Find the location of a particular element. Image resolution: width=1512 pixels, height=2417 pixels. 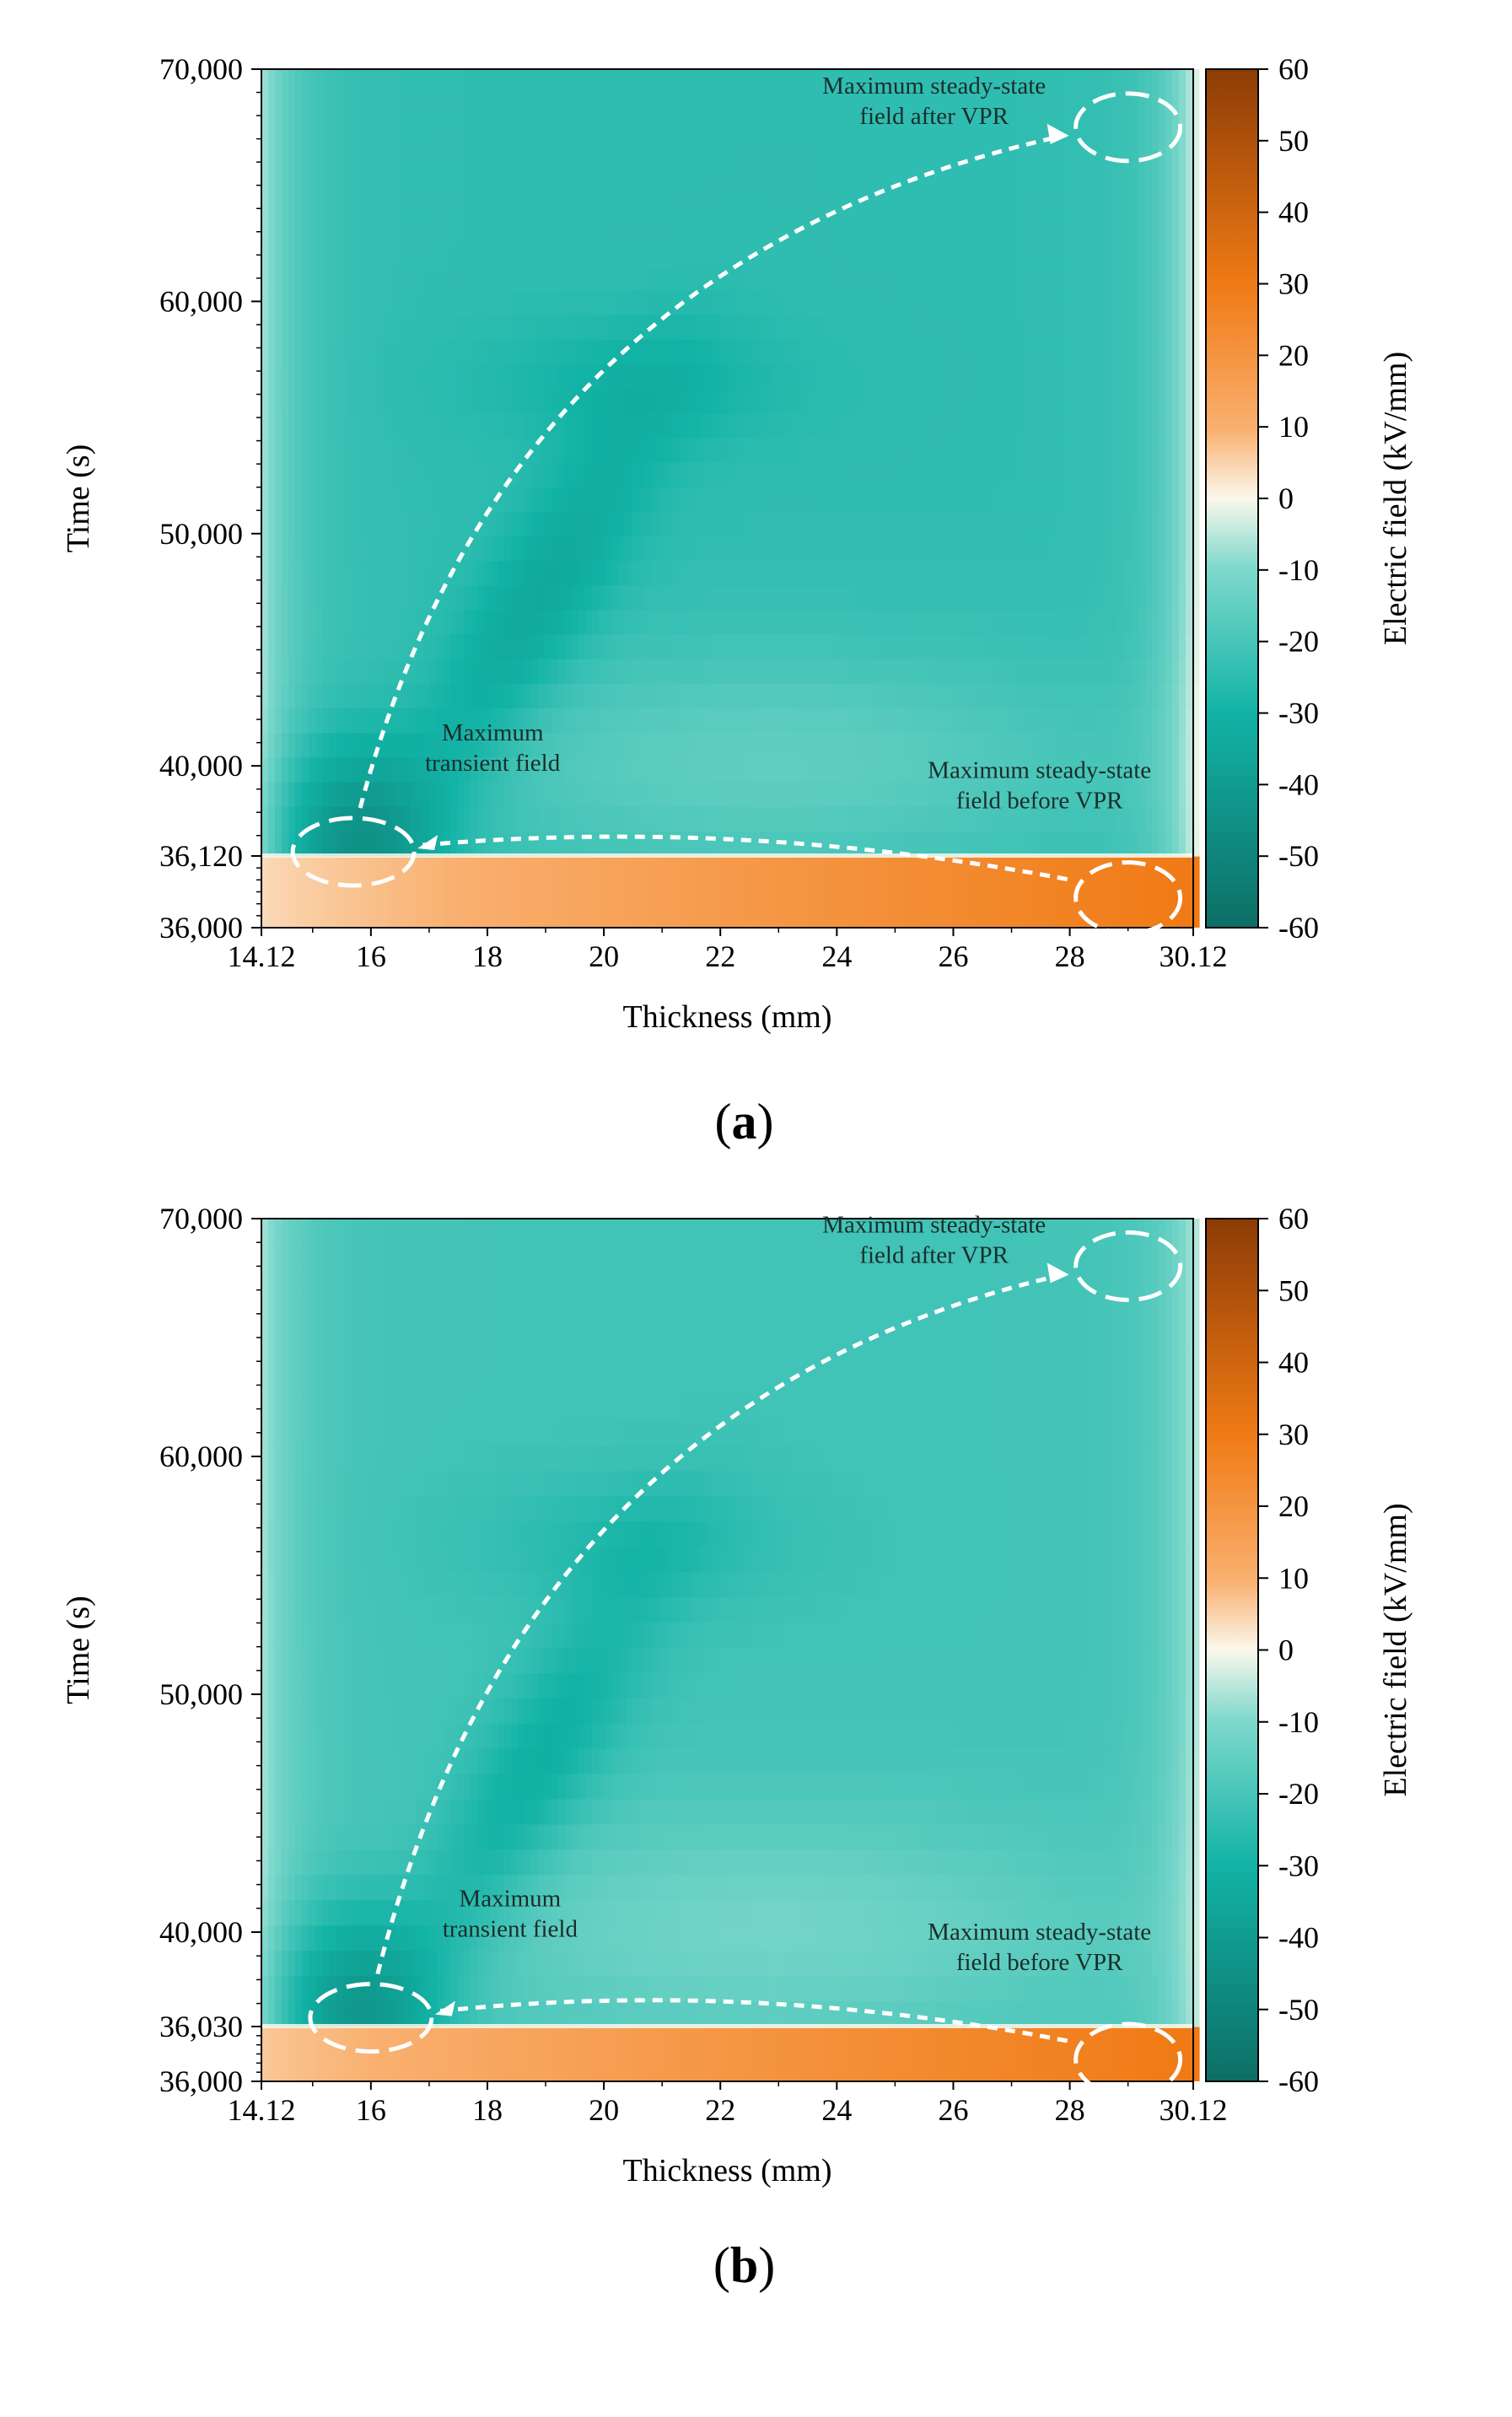

steady-before-label-line1: Maximum steady-state is located at coordinates (1039, 770).